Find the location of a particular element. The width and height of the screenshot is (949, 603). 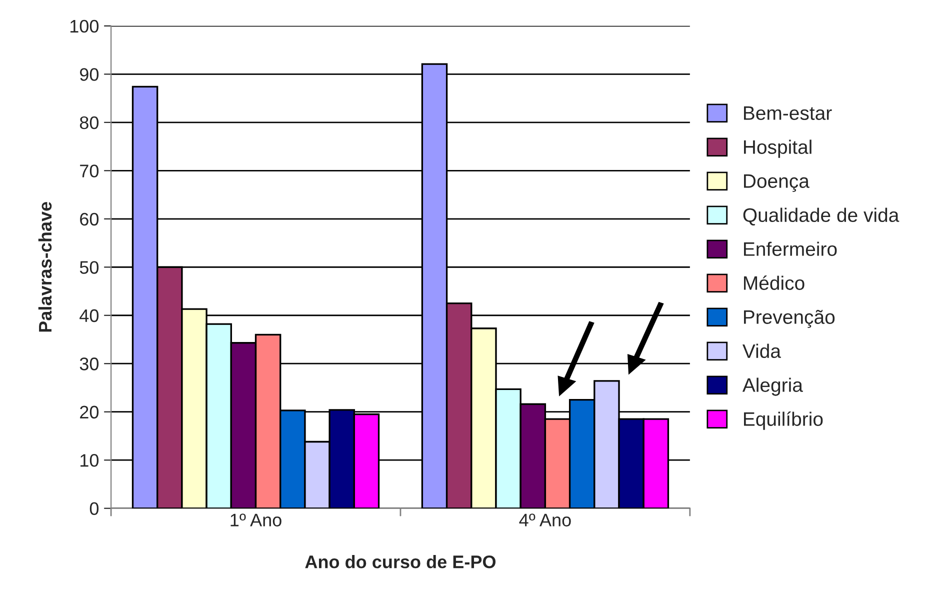

legend-label: Médico is located at coordinates (774, 282).